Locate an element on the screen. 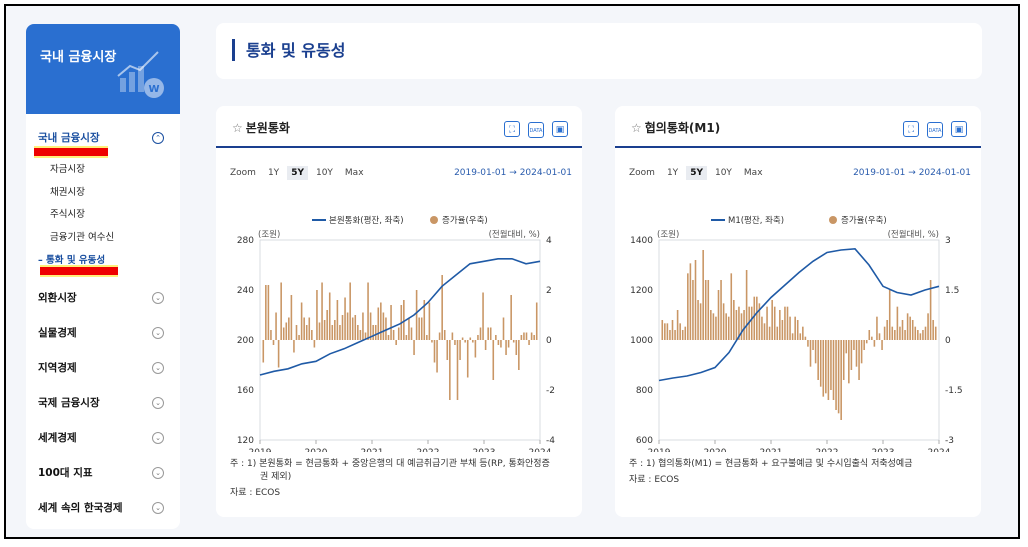  sidebar-item-money-market: 자금시장 is located at coordinates (67, 169).